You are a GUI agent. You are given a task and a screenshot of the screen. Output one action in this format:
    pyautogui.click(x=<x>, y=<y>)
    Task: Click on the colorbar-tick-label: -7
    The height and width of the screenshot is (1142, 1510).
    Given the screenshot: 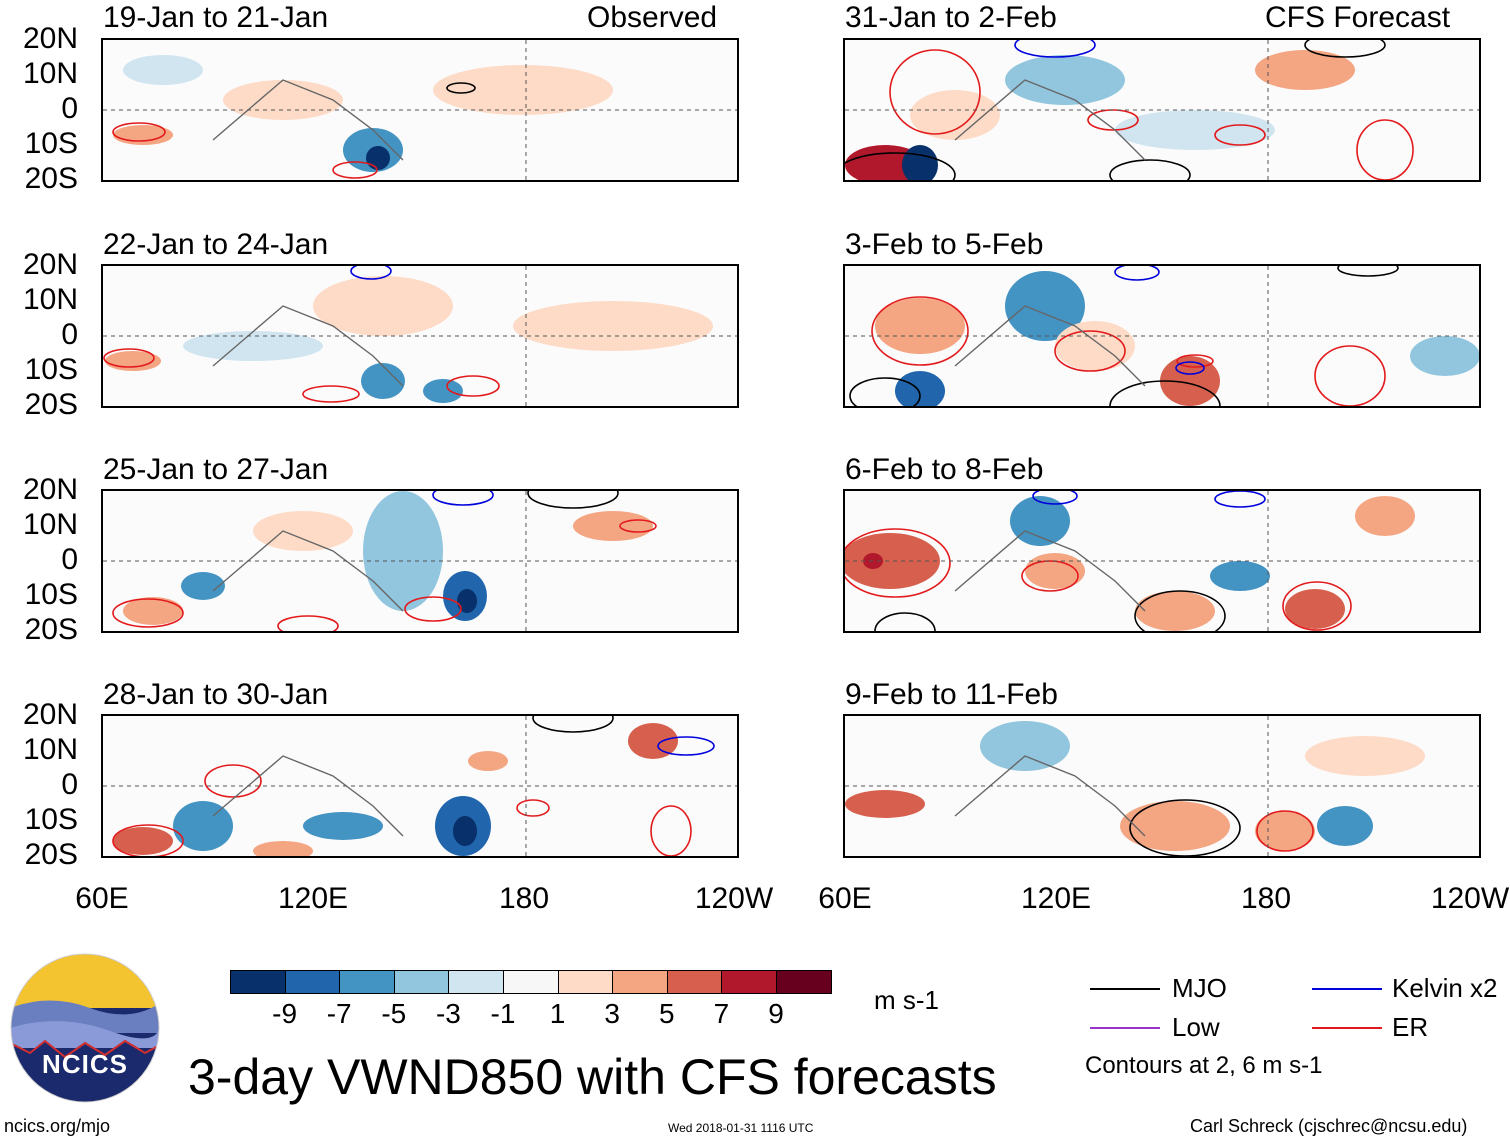 What is the action you would take?
    pyautogui.click(x=339, y=1013)
    